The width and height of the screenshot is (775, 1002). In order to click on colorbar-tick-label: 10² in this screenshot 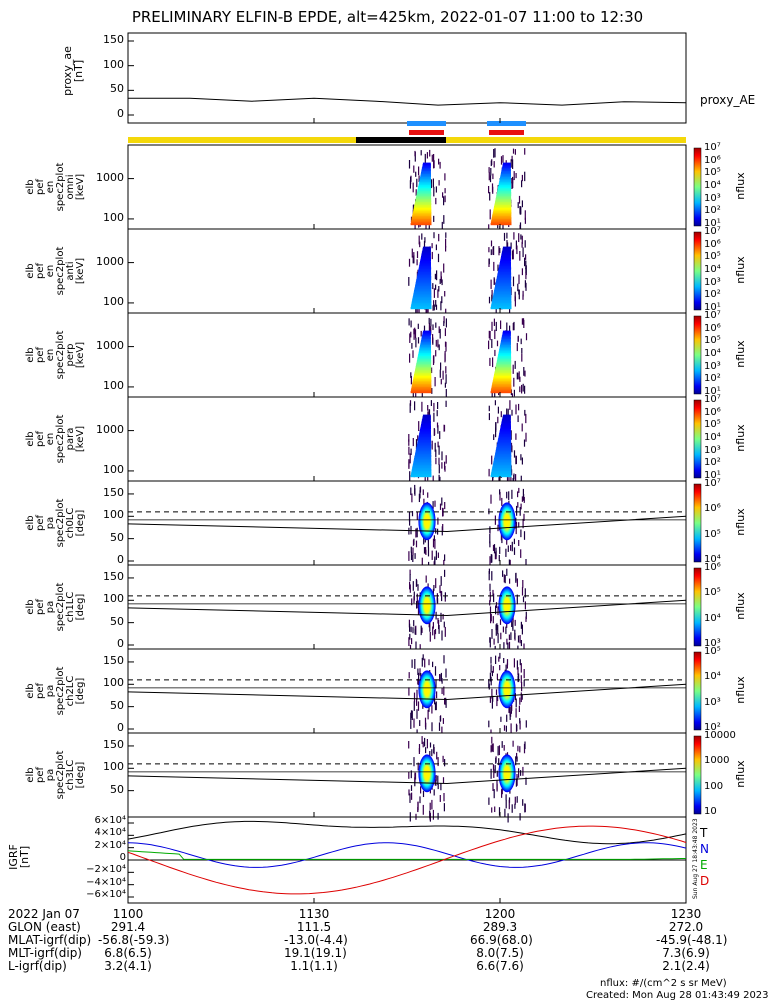, I will do `click(712, 727)`.